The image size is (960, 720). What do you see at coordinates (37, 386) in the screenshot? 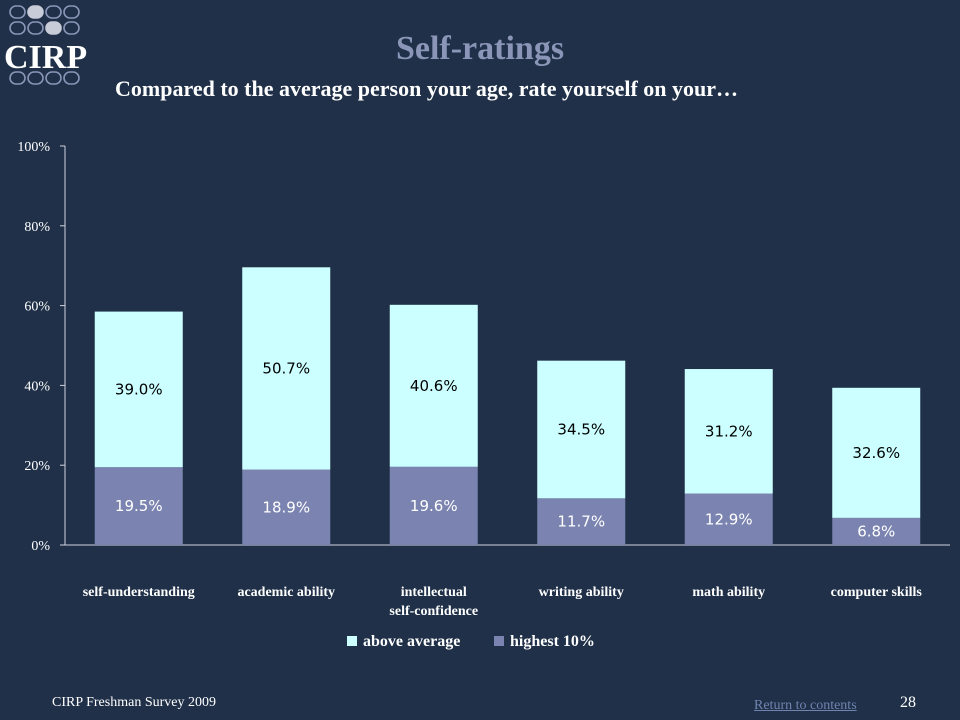
I see `y-tick-label: 40%` at bounding box center [37, 386].